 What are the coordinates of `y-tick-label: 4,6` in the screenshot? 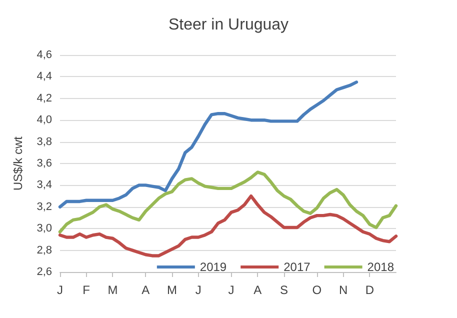 It's located at (44, 55).